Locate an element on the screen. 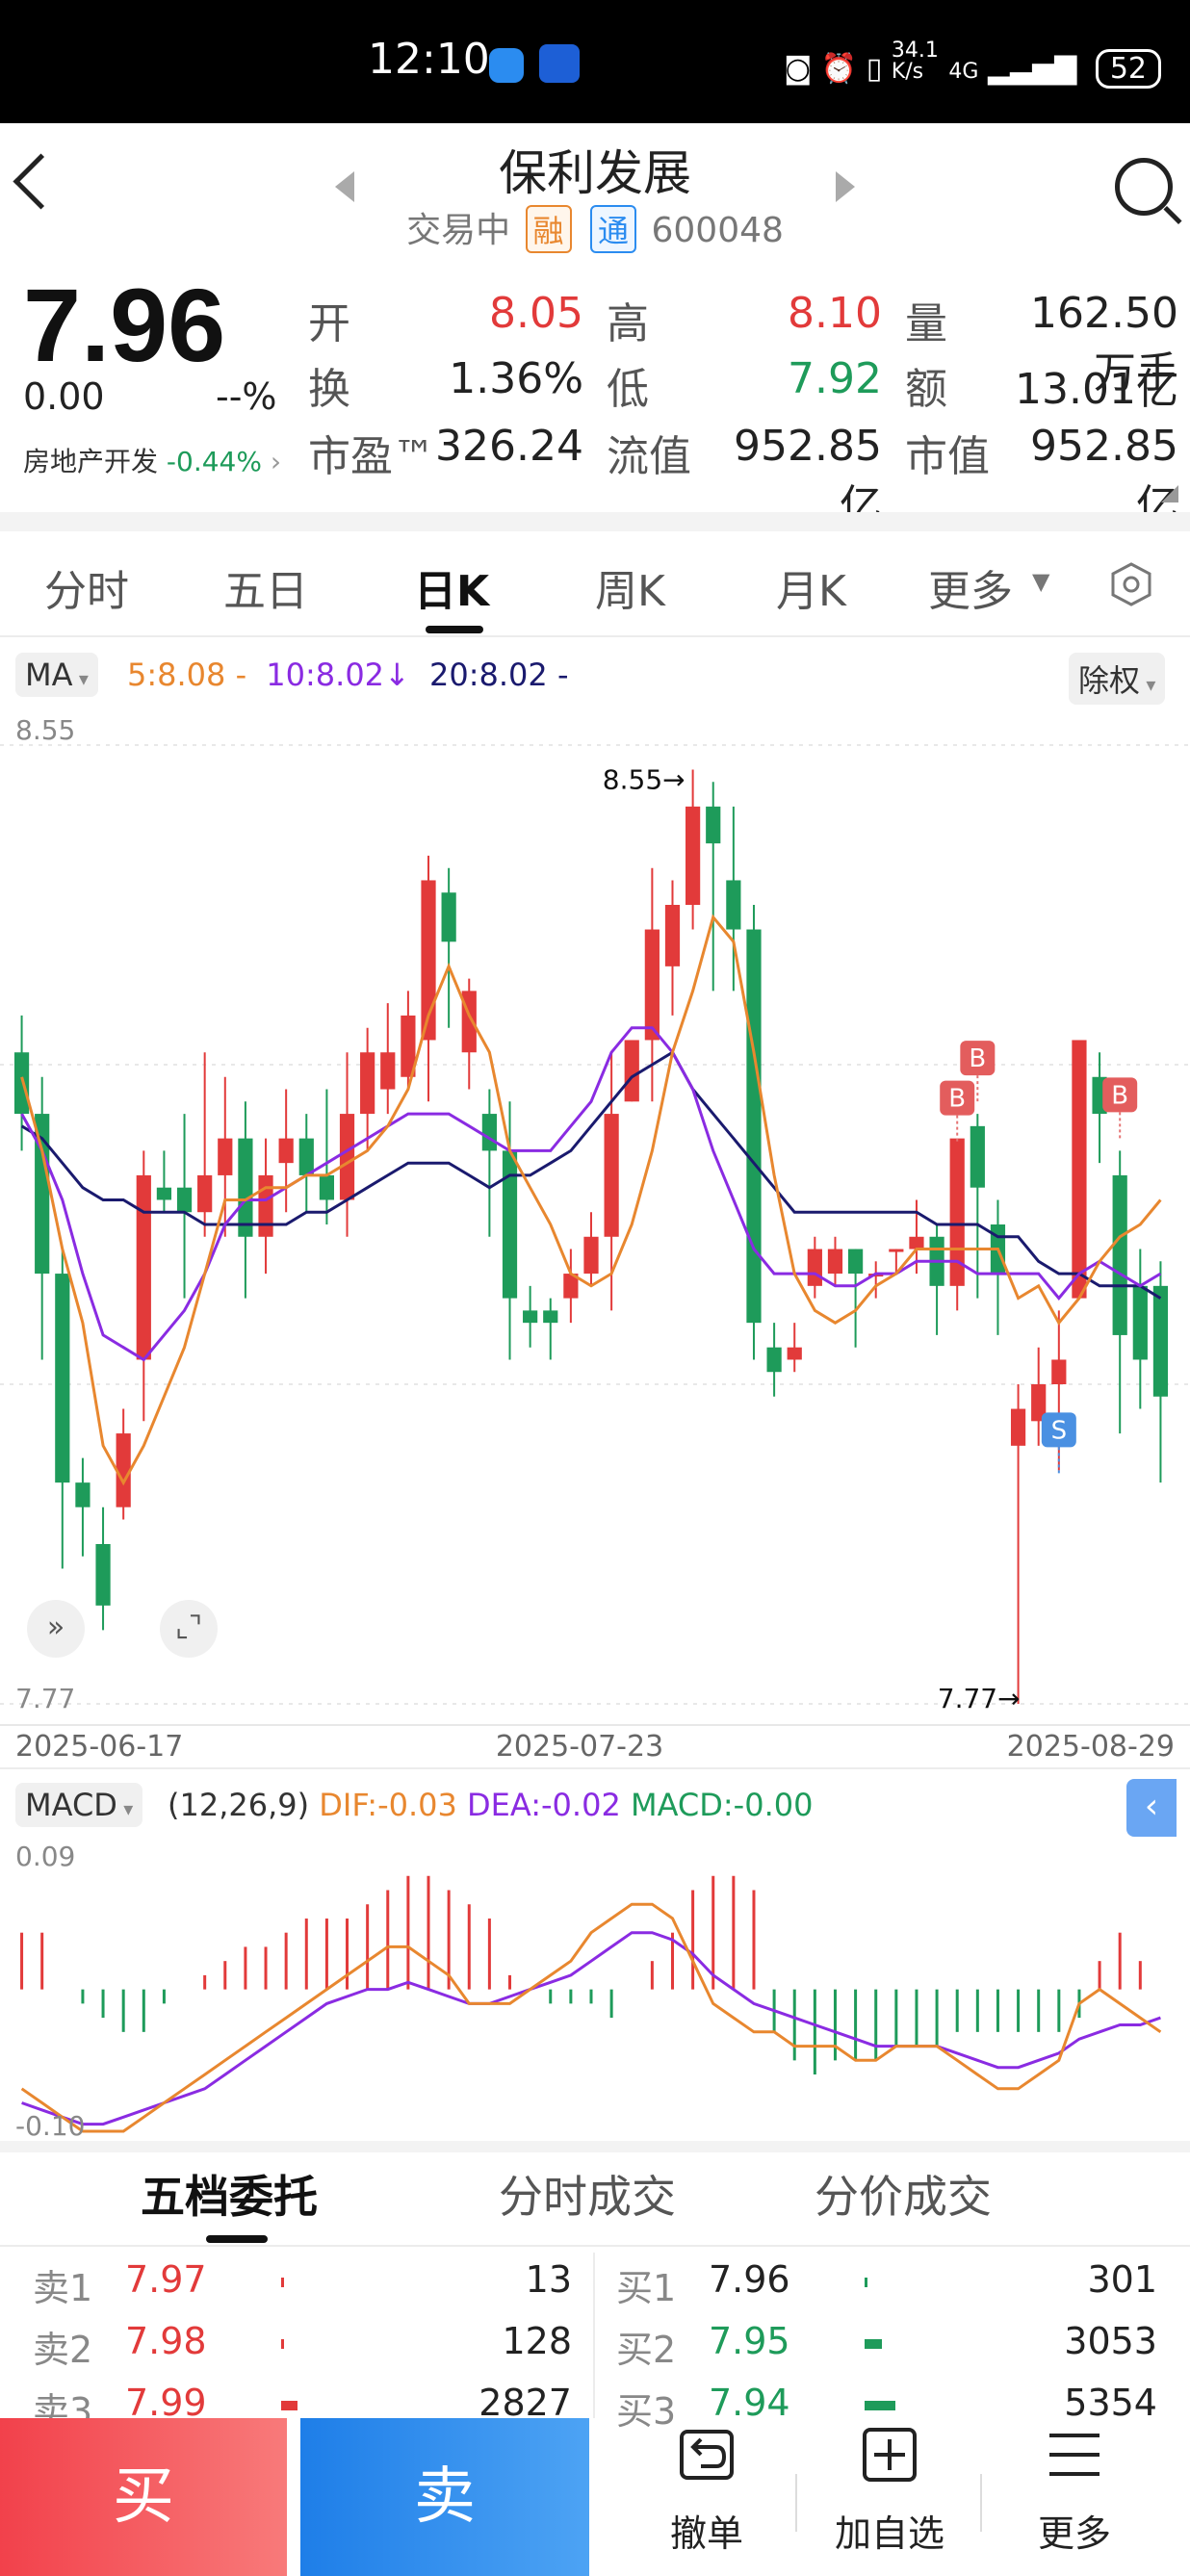 This screenshot has height=2576, width=1190. next-stock-icon is located at coordinates (846, 187).